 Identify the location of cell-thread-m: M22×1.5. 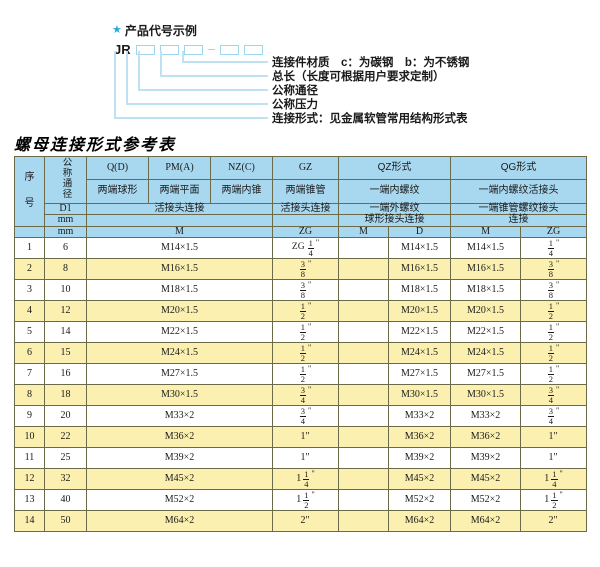
(179, 332).